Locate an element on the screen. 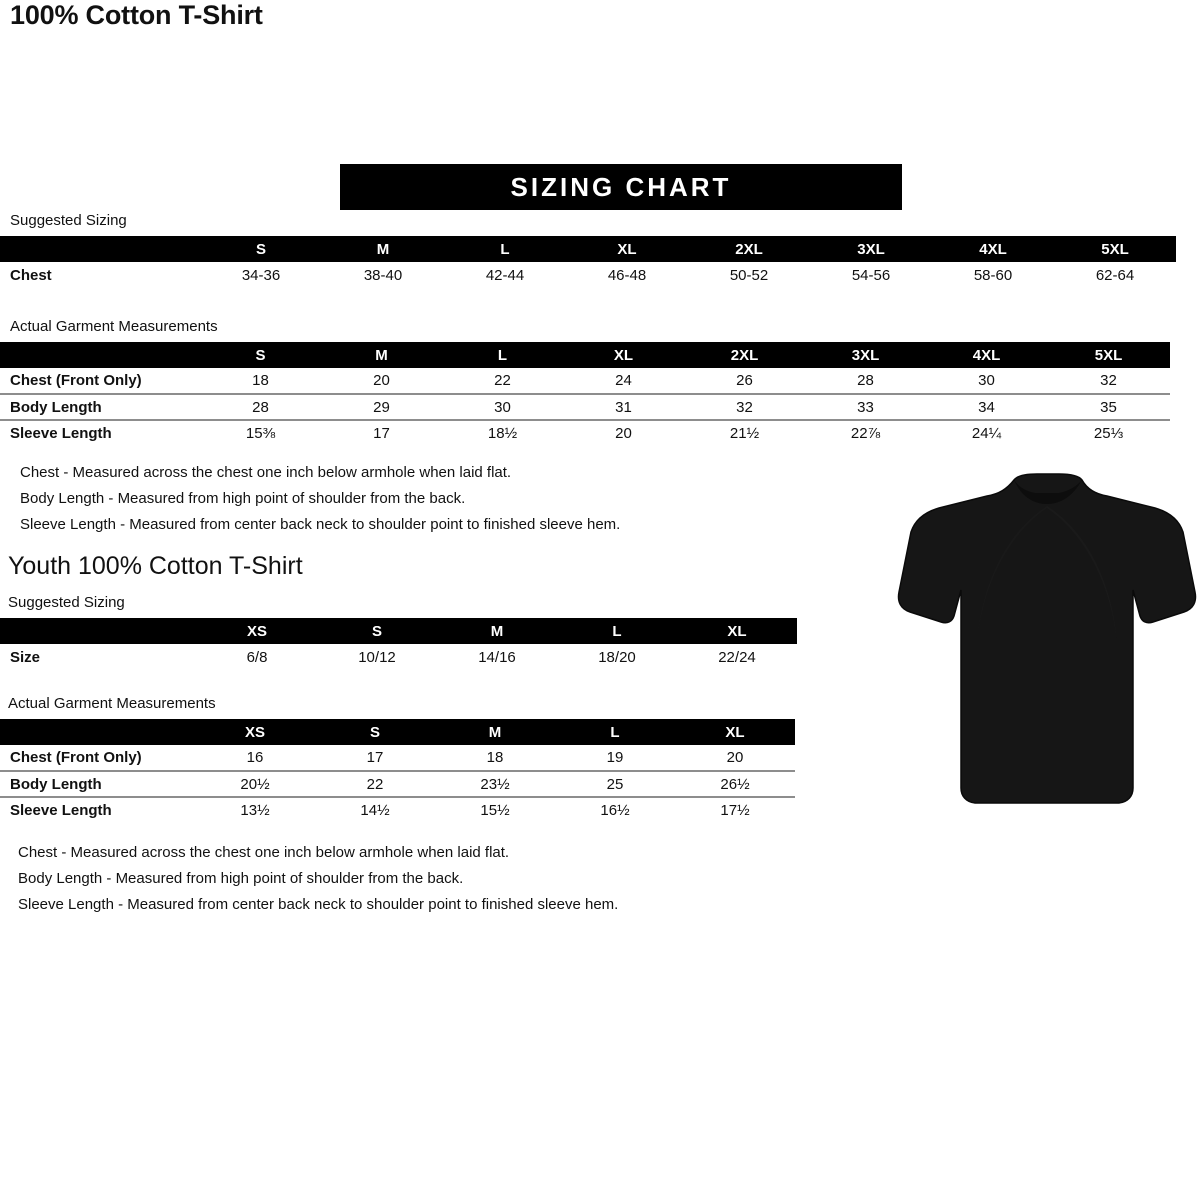 The height and width of the screenshot is (1200, 1200). table-cell: 19 is located at coordinates (615, 757).